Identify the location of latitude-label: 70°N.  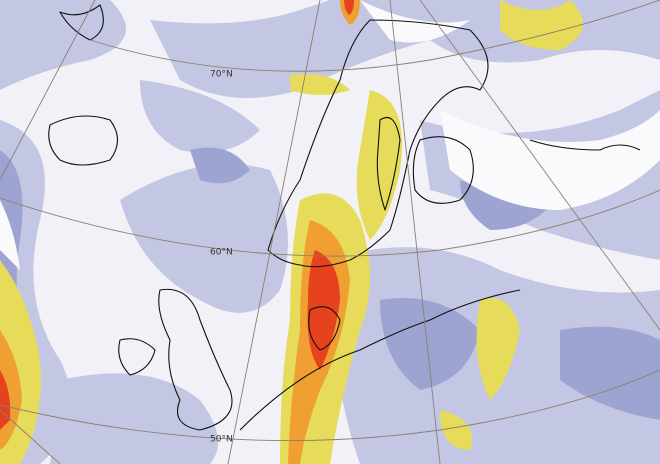
(221, 75).